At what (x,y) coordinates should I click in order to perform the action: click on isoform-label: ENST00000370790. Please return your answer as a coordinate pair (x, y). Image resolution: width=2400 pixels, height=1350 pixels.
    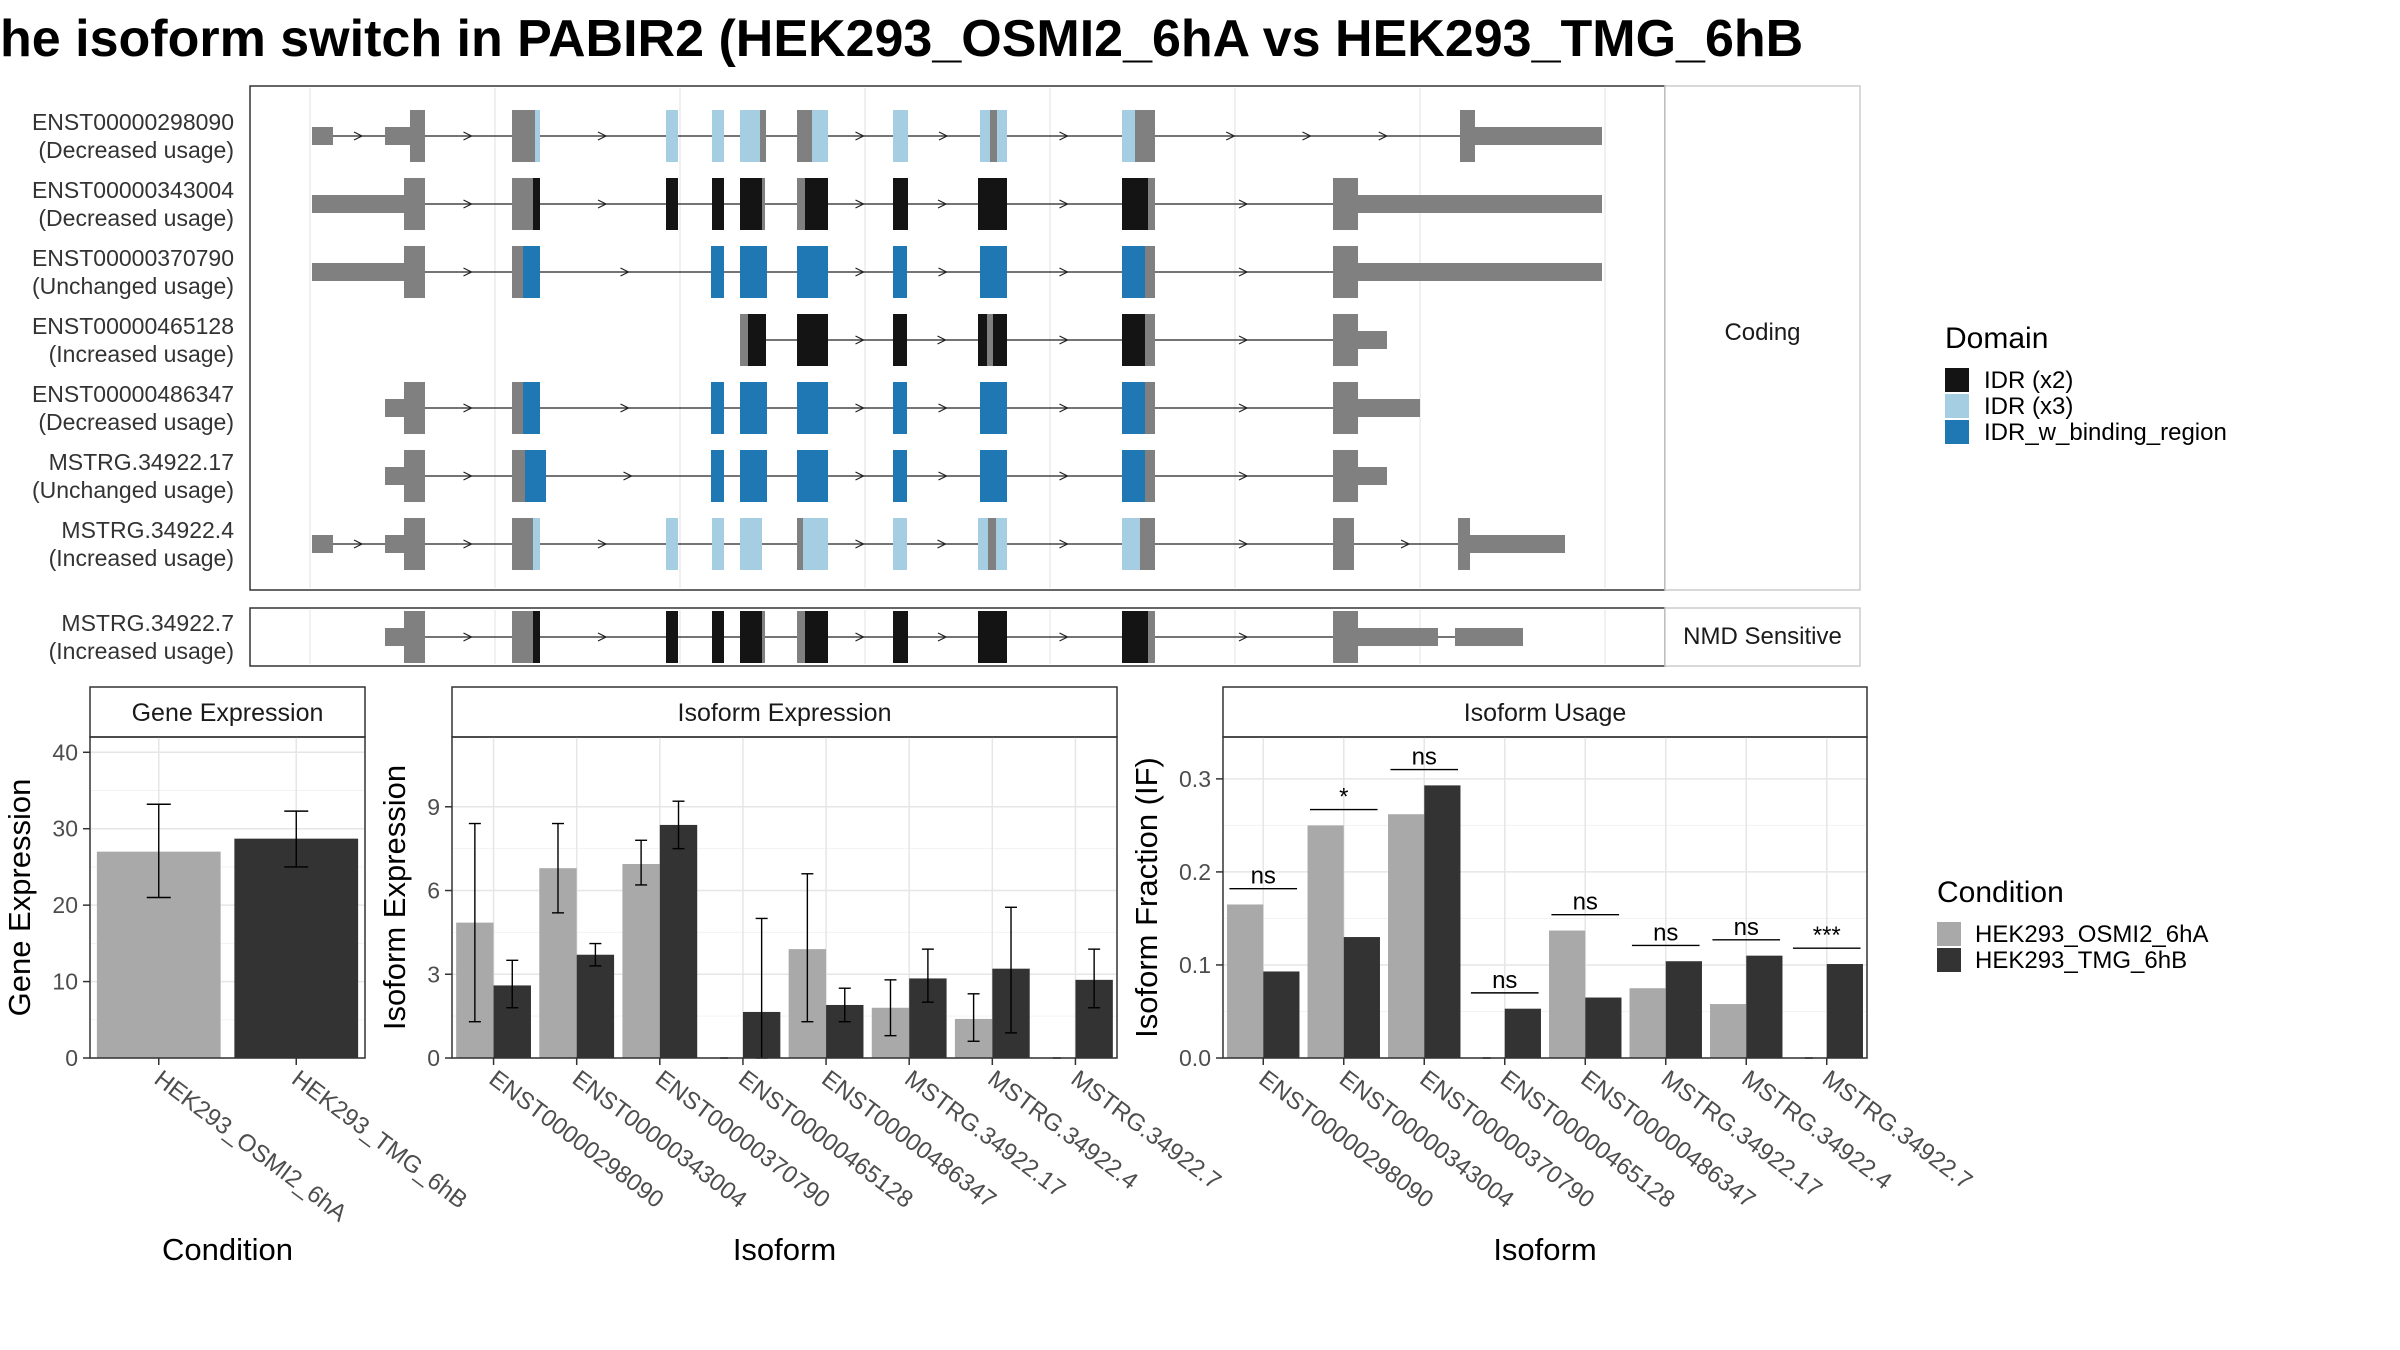
    Looking at the image, I should click on (133, 258).